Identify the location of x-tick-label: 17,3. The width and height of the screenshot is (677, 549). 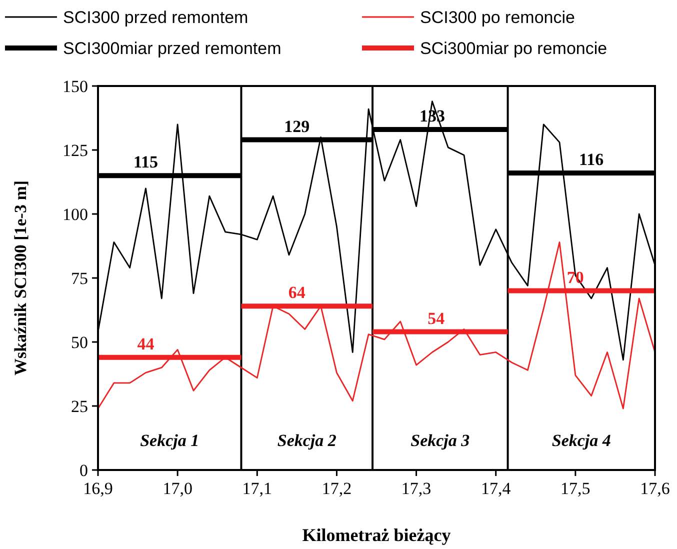
(416, 488).